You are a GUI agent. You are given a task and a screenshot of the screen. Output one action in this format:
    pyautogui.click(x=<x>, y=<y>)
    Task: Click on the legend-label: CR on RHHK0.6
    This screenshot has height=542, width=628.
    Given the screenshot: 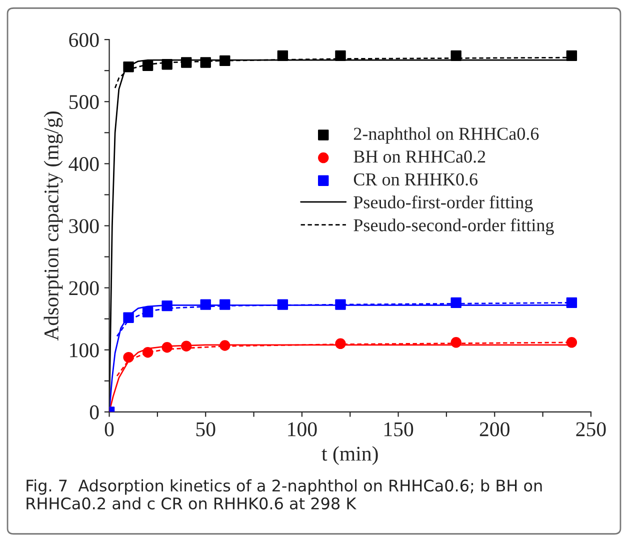 What is the action you would take?
    pyautogui.click(x=416, y=179)
    